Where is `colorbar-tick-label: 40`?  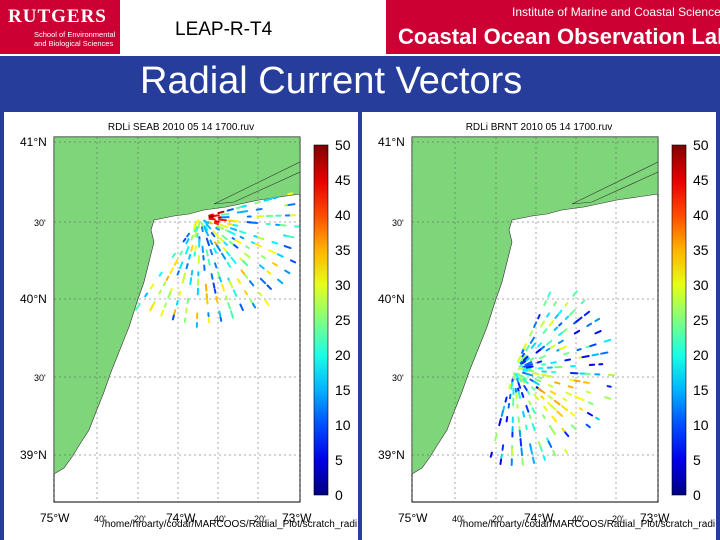 colorbar-tick-label: 40 is located at coordinates (343, 215).